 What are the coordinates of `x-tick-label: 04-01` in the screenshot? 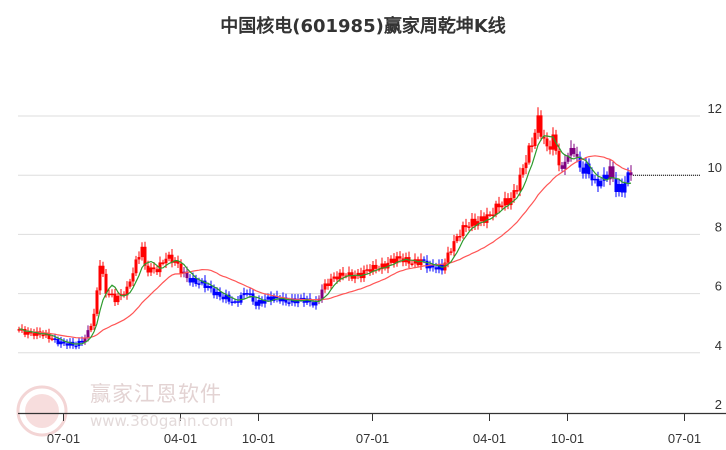 It's located at (489, 438).